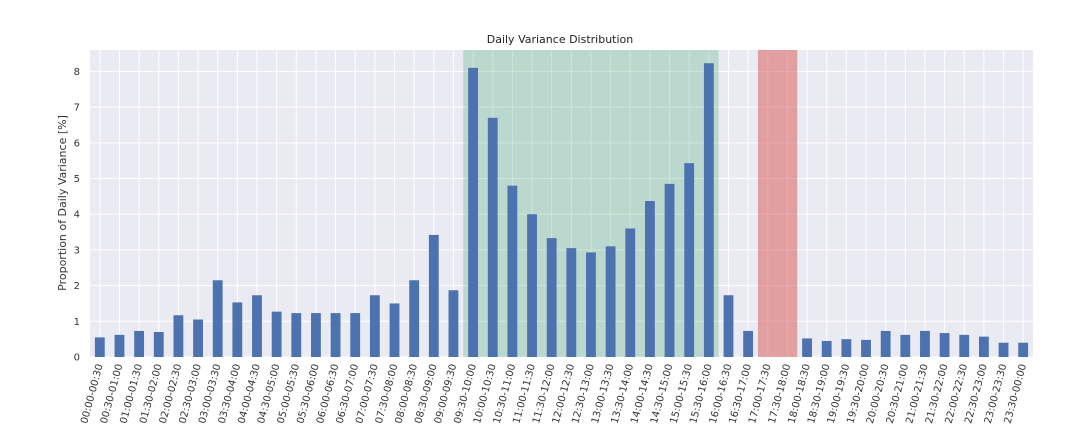  What do you see at coordinates (433, 295) in the screenshot?
I see `bar-08:30-09:00` at bounding box center [433, 295].